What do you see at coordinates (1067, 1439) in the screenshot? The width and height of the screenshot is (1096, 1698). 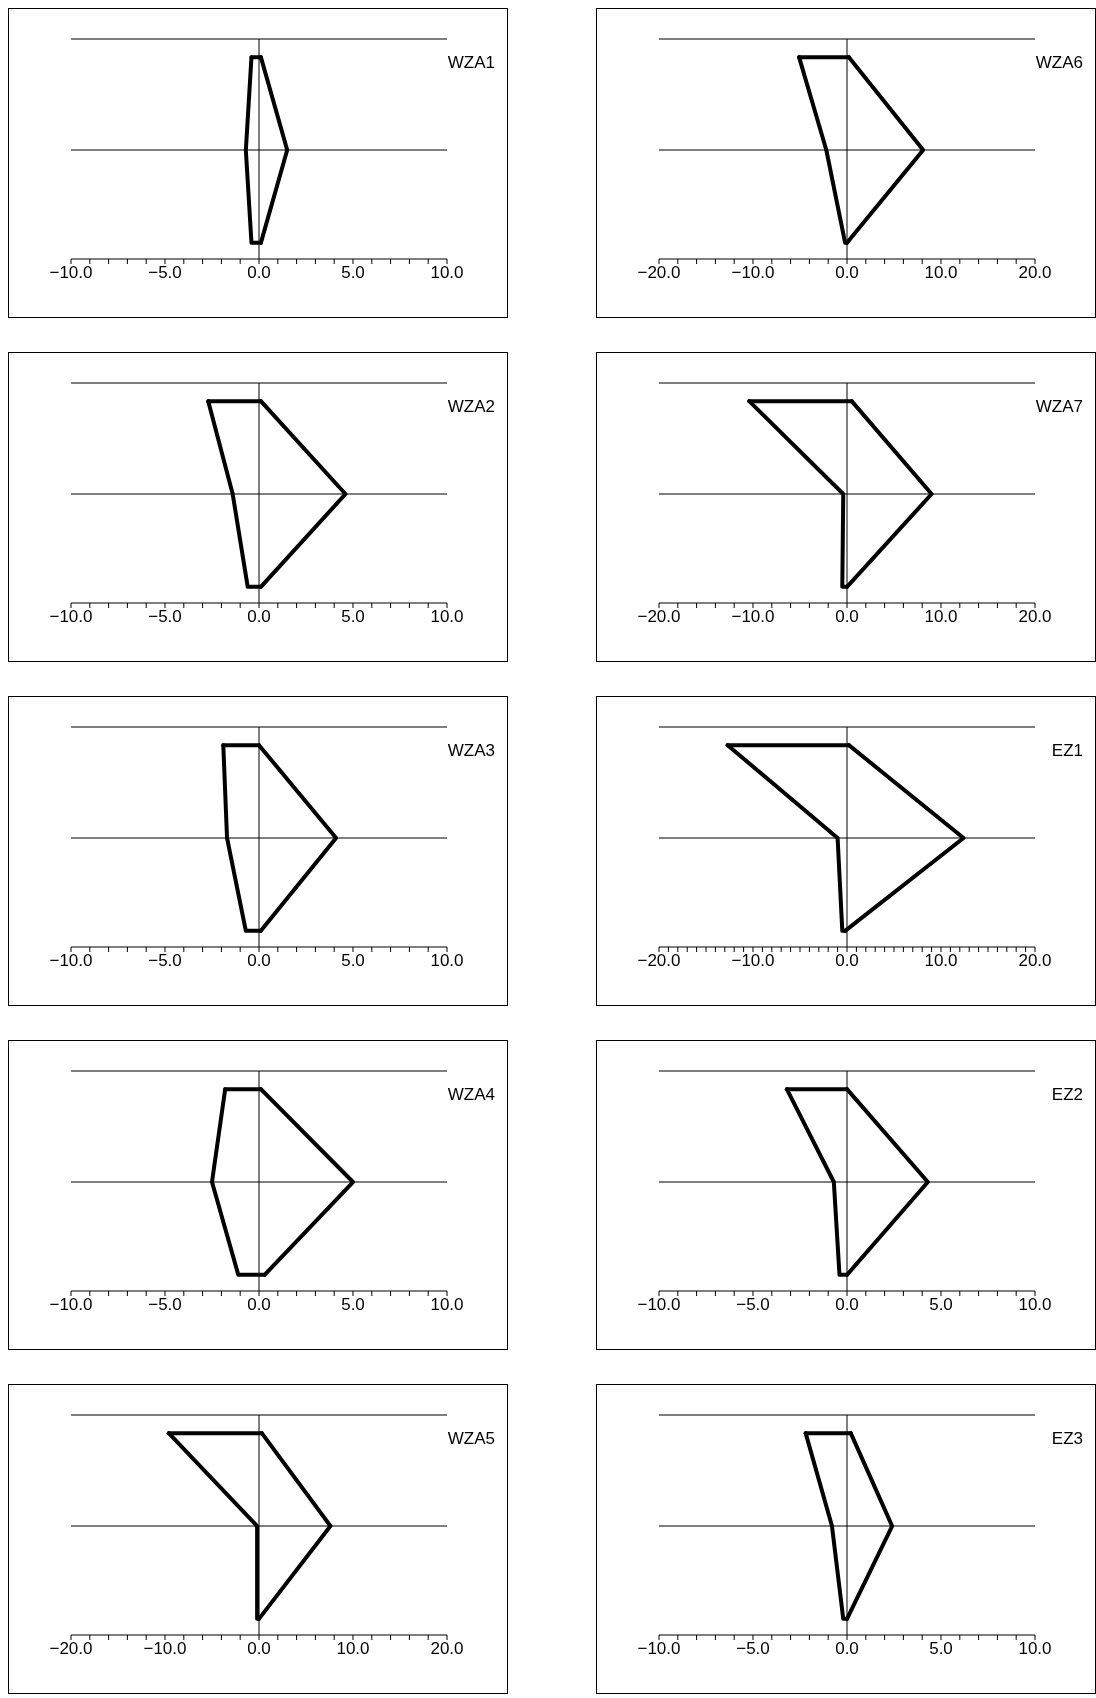 I see `chart-title: EZ3` at bounding box center [1067, 1439].